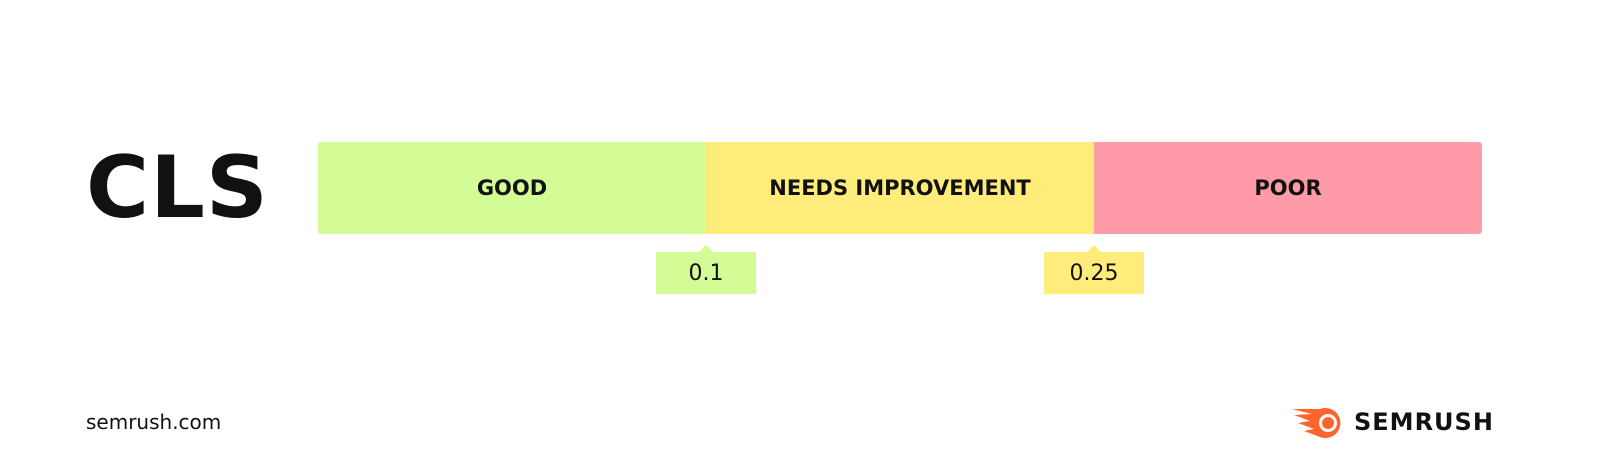 This screenshot has height=475, width=1600. I want to click on semrush-logo: SEMRUSH, so click(1392, 422).